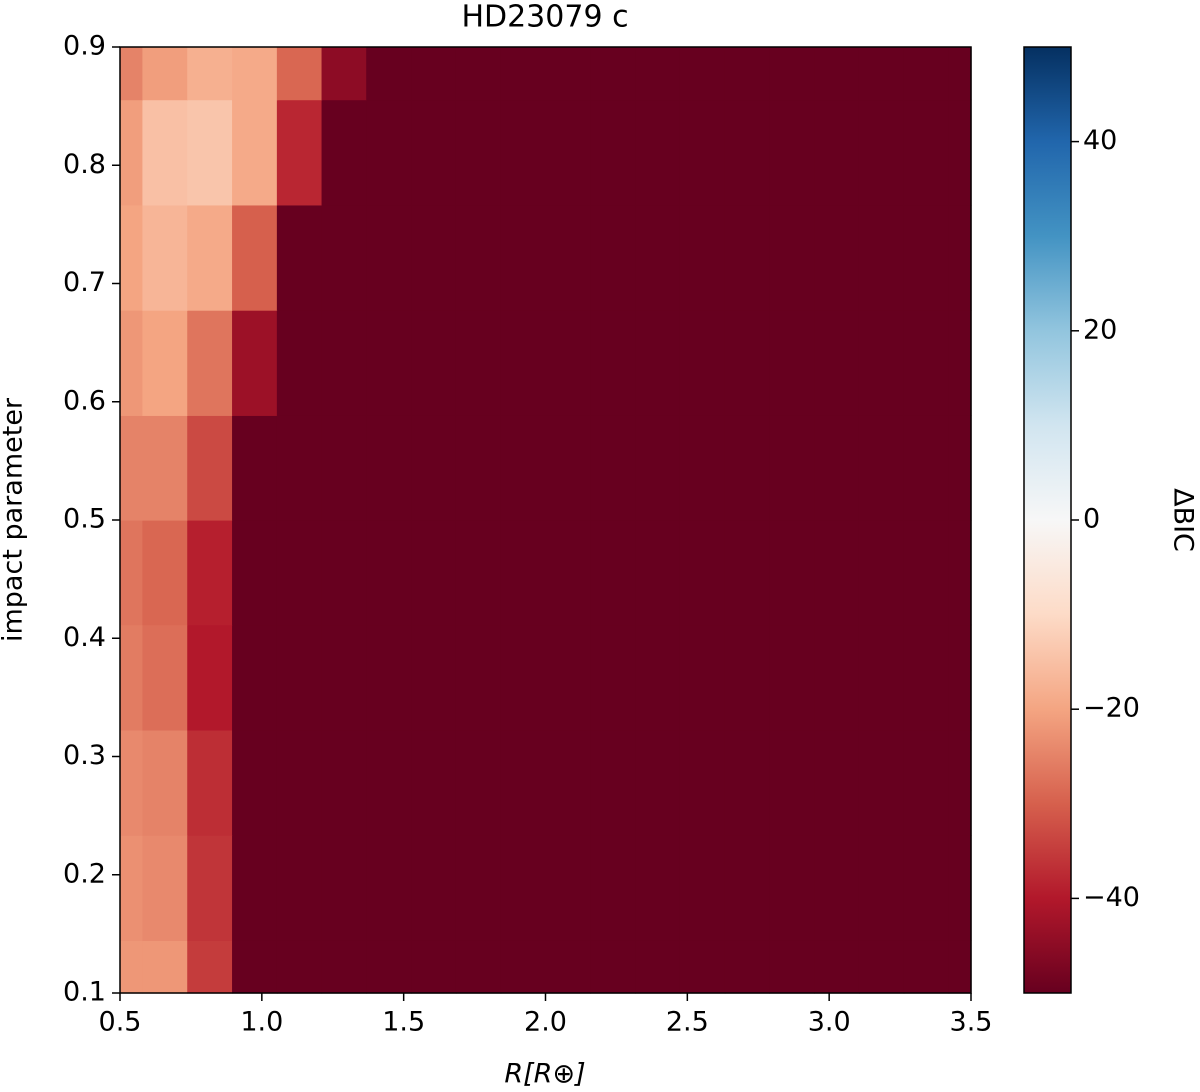  Describe the element at coordinates (120, 1022) in the screenshot. I see `x-tick-label: 0.5` at that location.